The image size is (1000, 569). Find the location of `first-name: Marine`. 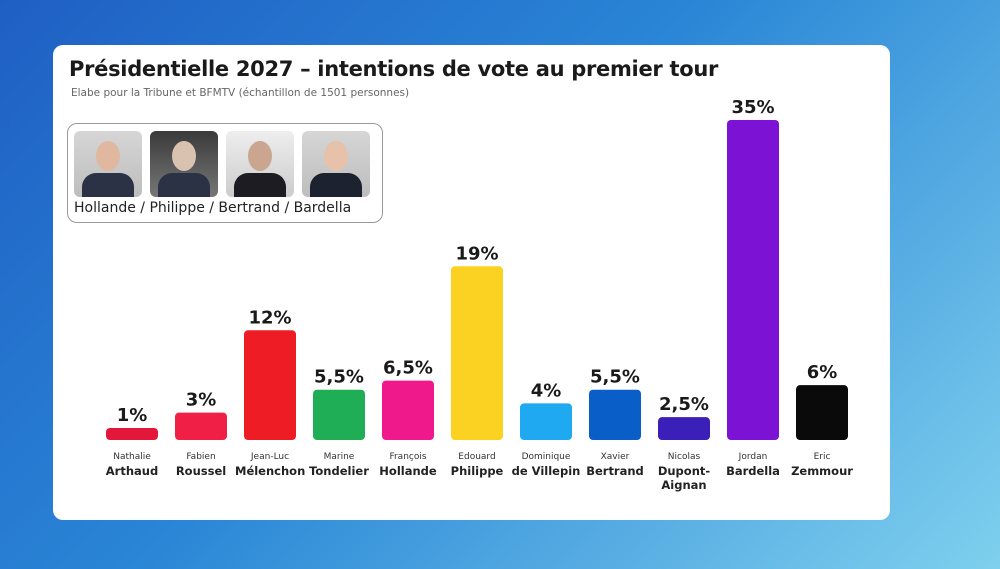

first-name: Marine is located at coordinates (339, 457).